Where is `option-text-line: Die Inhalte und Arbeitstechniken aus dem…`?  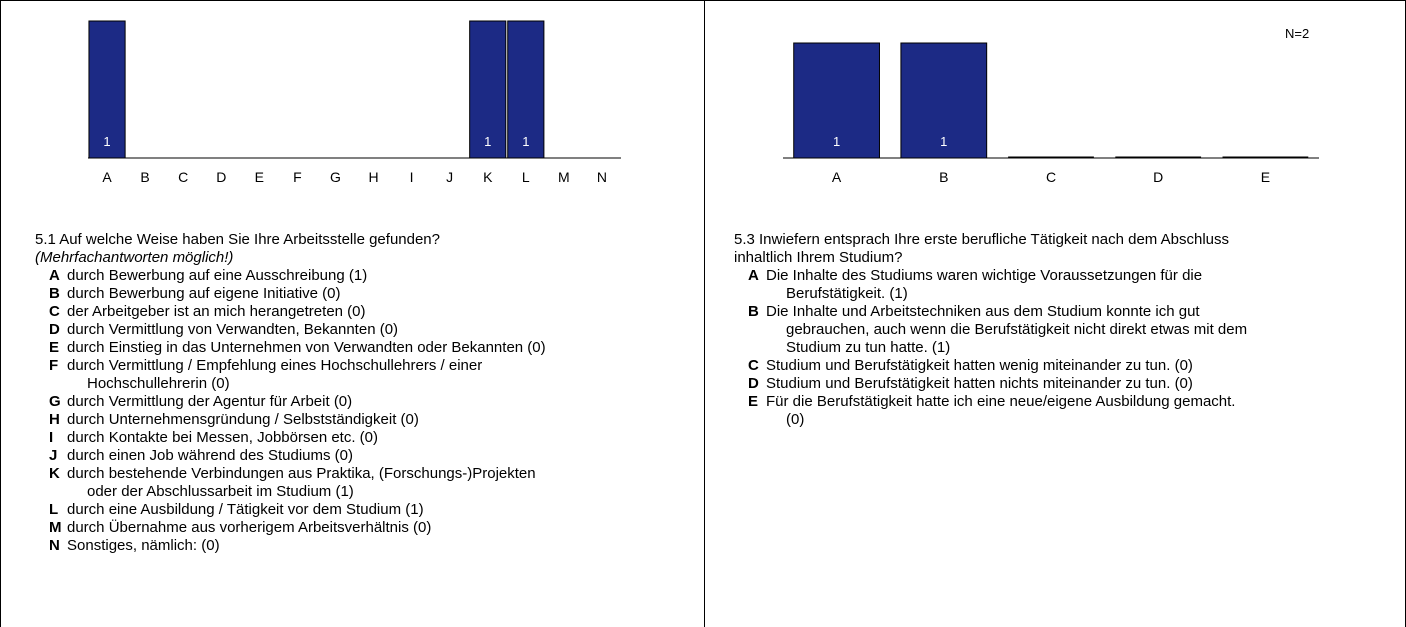 option-text-line: Die Inhalte und Arbeitstechniken aus dem… is located at coordinates (983, 311).